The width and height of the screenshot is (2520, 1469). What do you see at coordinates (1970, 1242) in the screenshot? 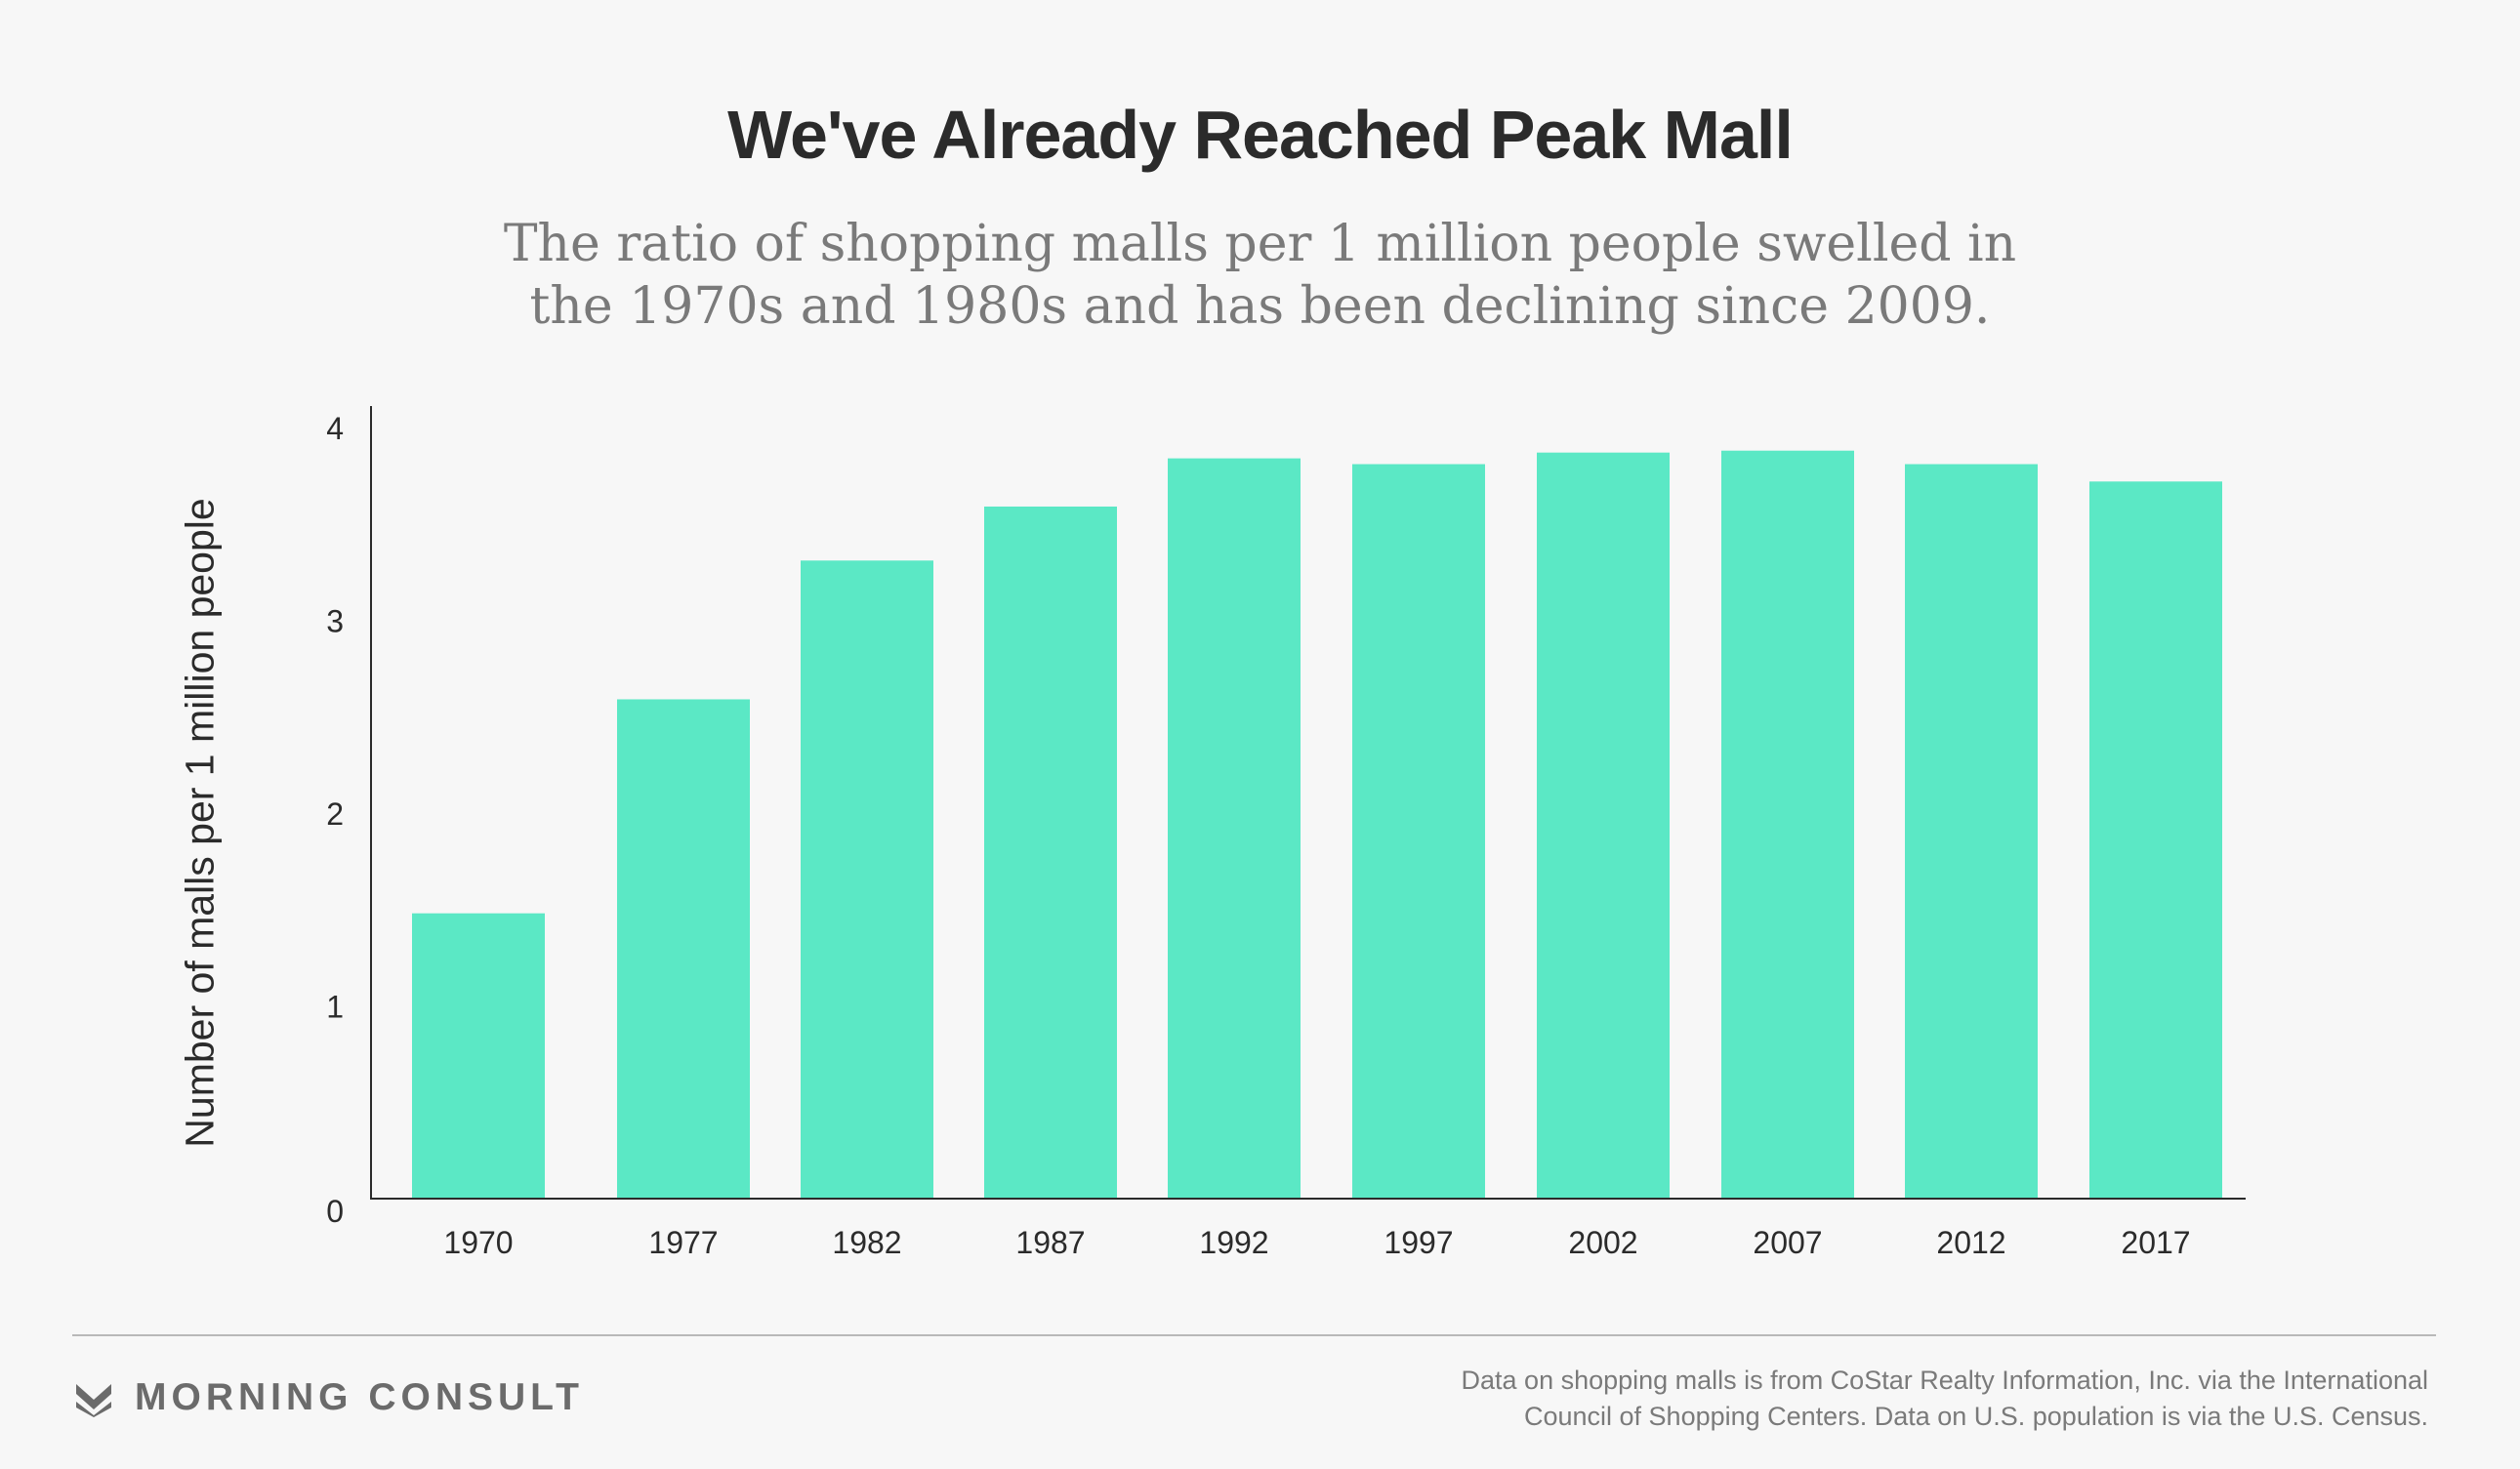
I see `x-tick-label-2012: 2012` at bounding box center [1970, 1242].